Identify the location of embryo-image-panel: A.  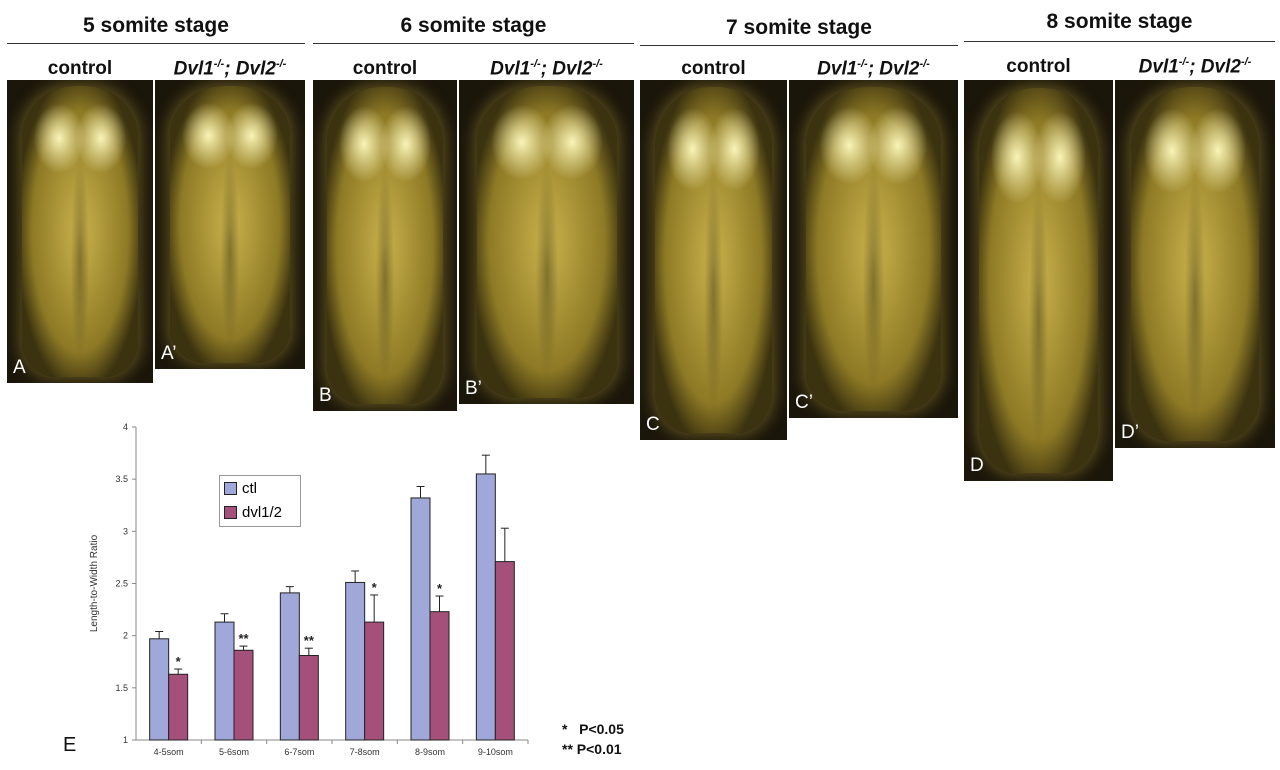
(80, 231).